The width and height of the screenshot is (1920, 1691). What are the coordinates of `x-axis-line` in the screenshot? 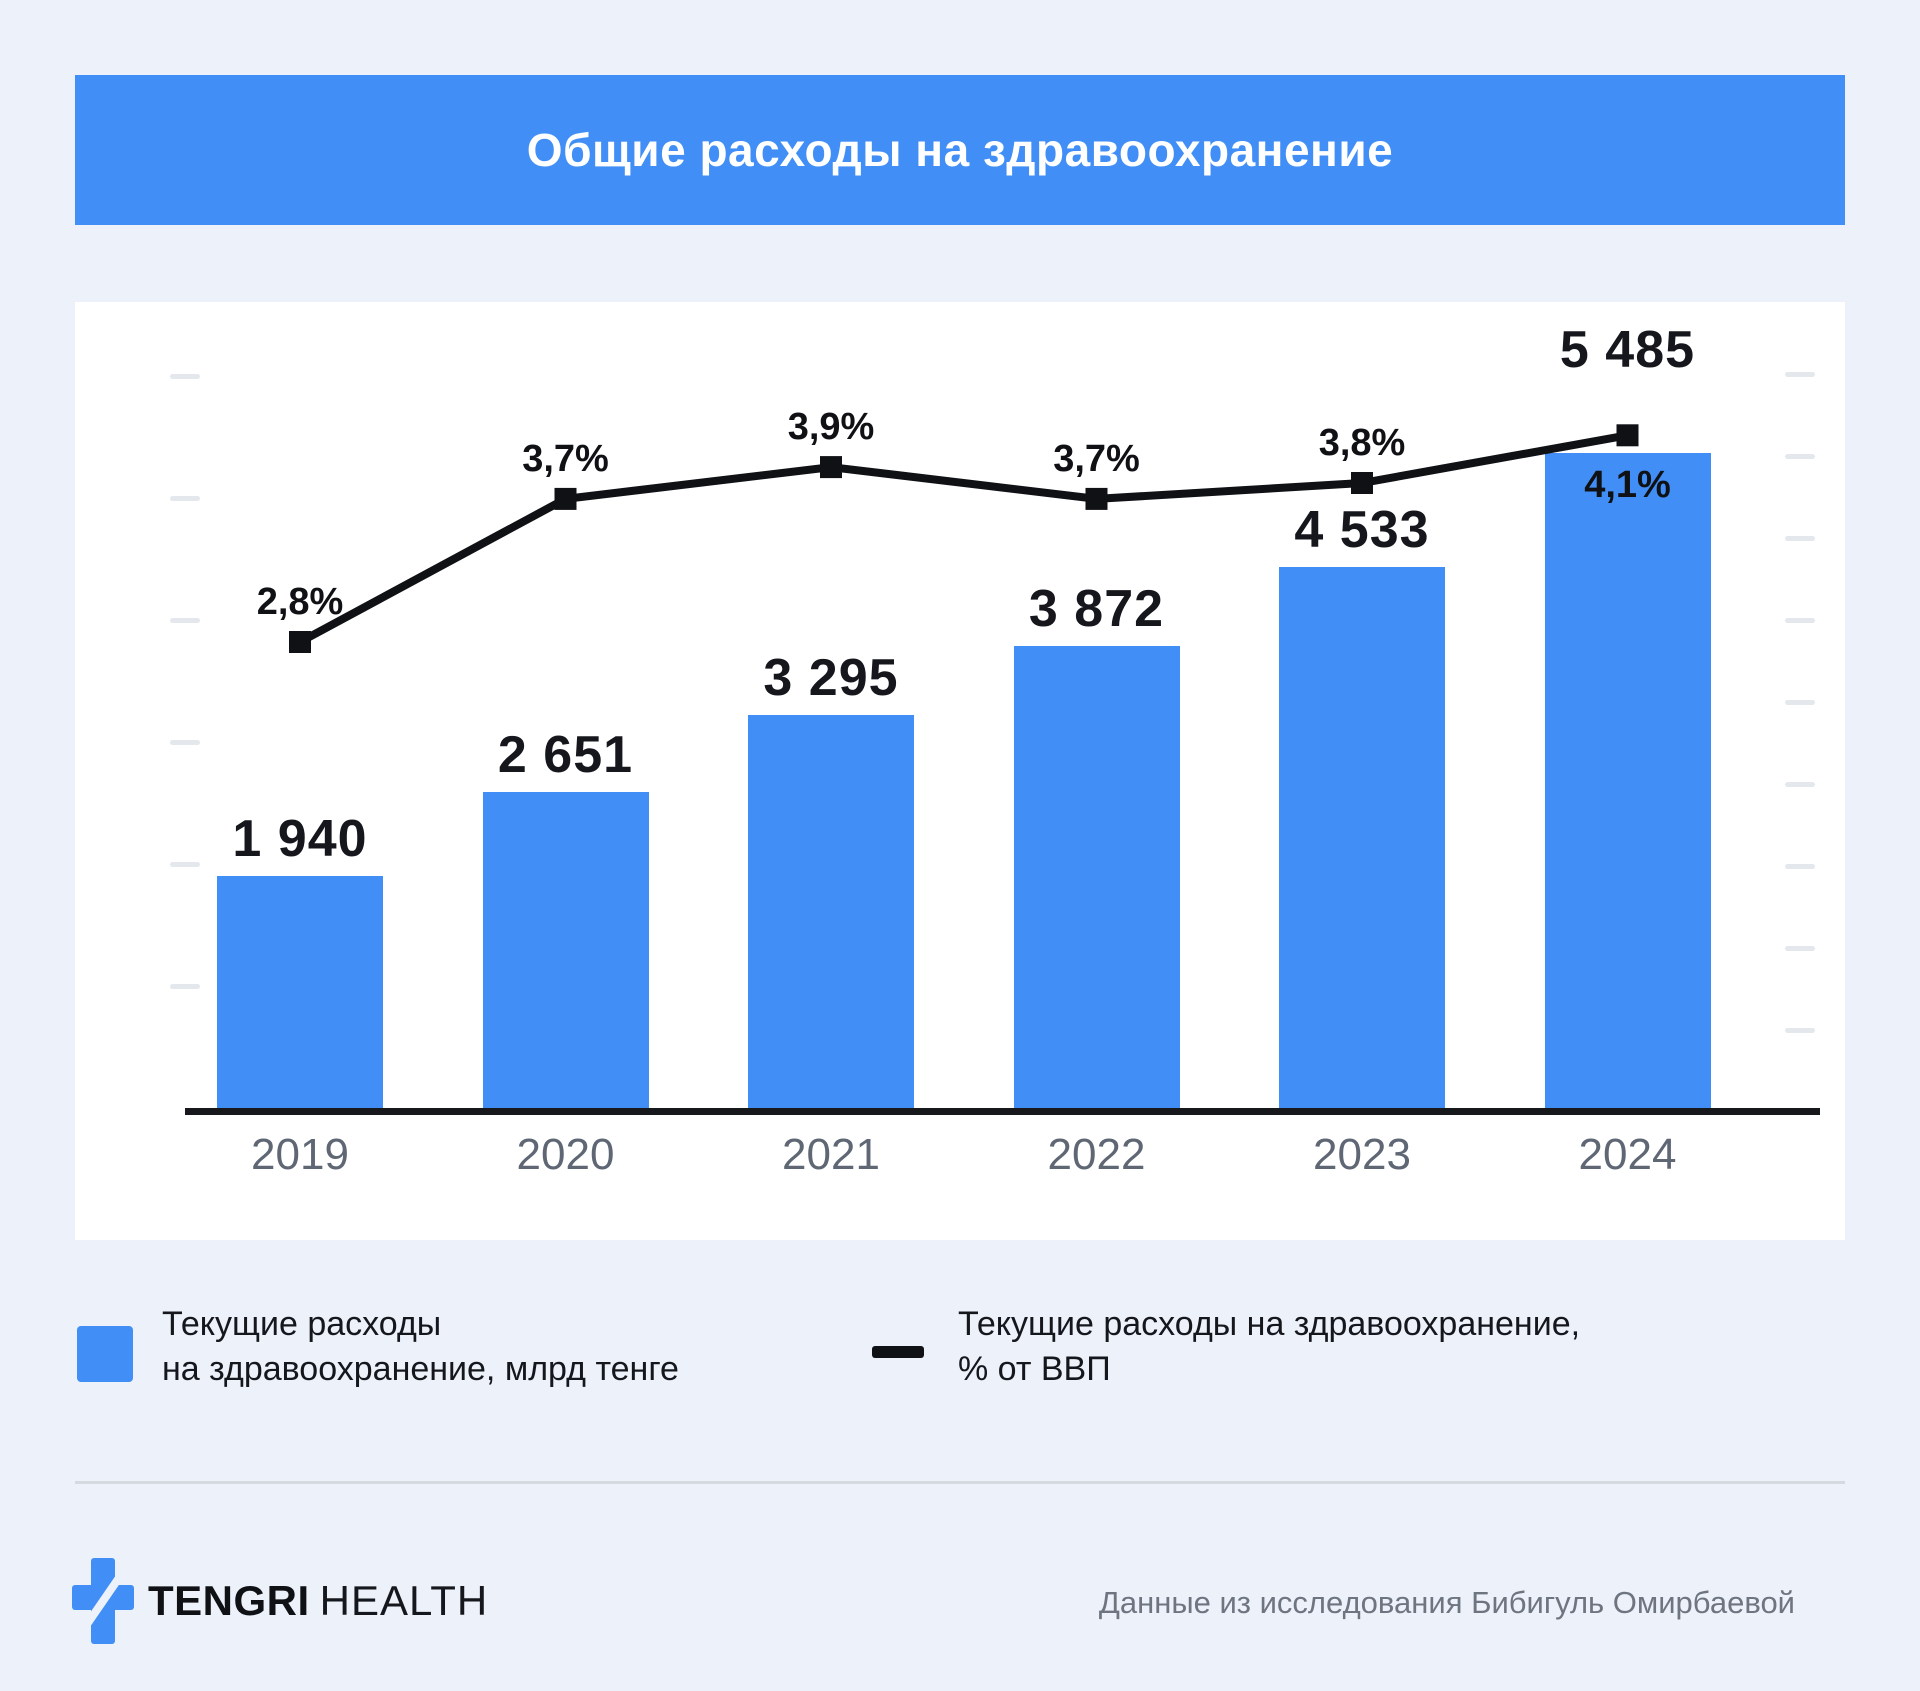 It's located at (1002, 1111).